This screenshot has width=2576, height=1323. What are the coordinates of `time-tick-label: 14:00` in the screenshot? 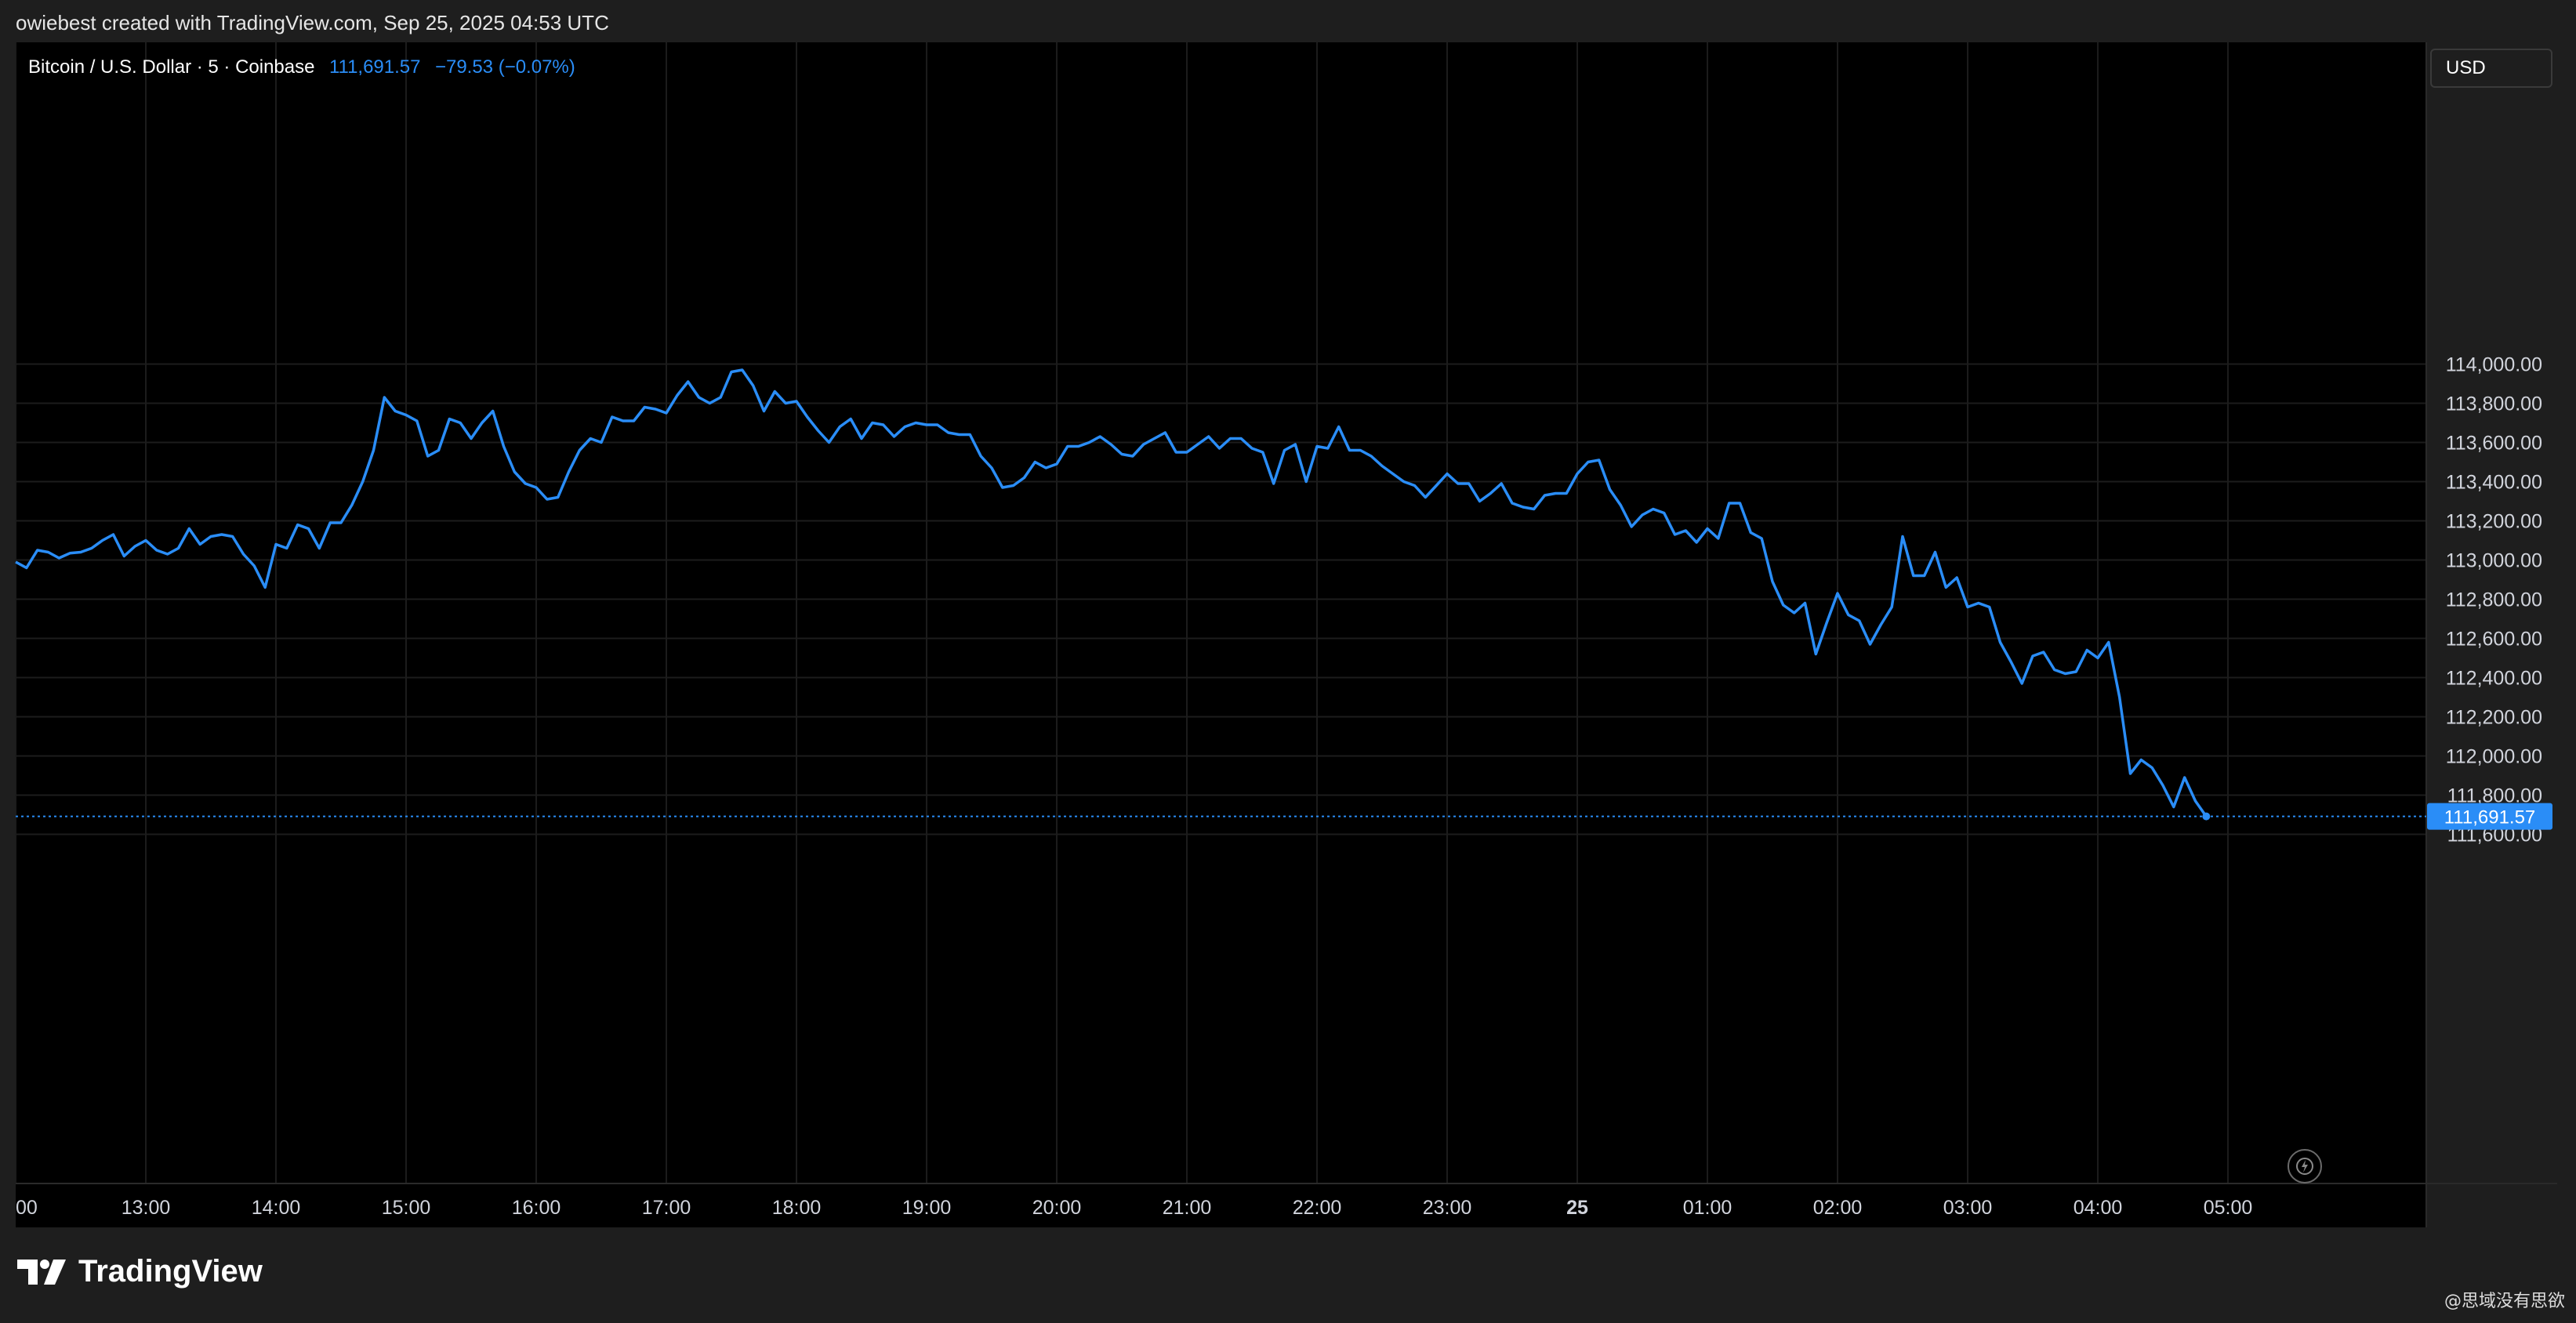 It's located at (277, 1208).